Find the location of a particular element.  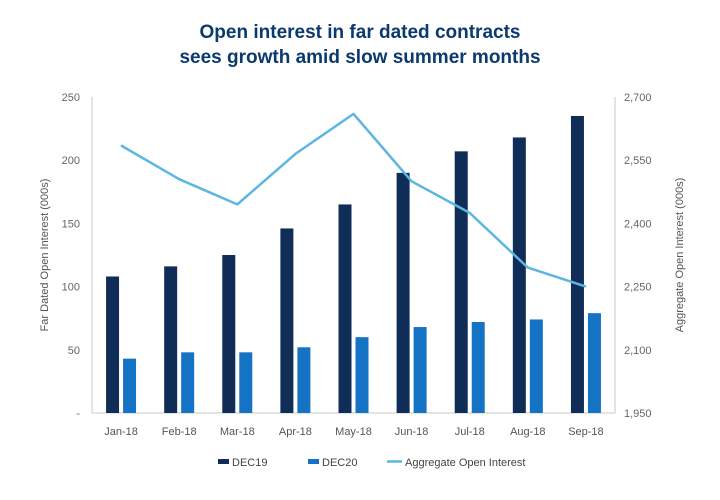

x-tick-label: Jul-18 is located at coordinates (470, 432).